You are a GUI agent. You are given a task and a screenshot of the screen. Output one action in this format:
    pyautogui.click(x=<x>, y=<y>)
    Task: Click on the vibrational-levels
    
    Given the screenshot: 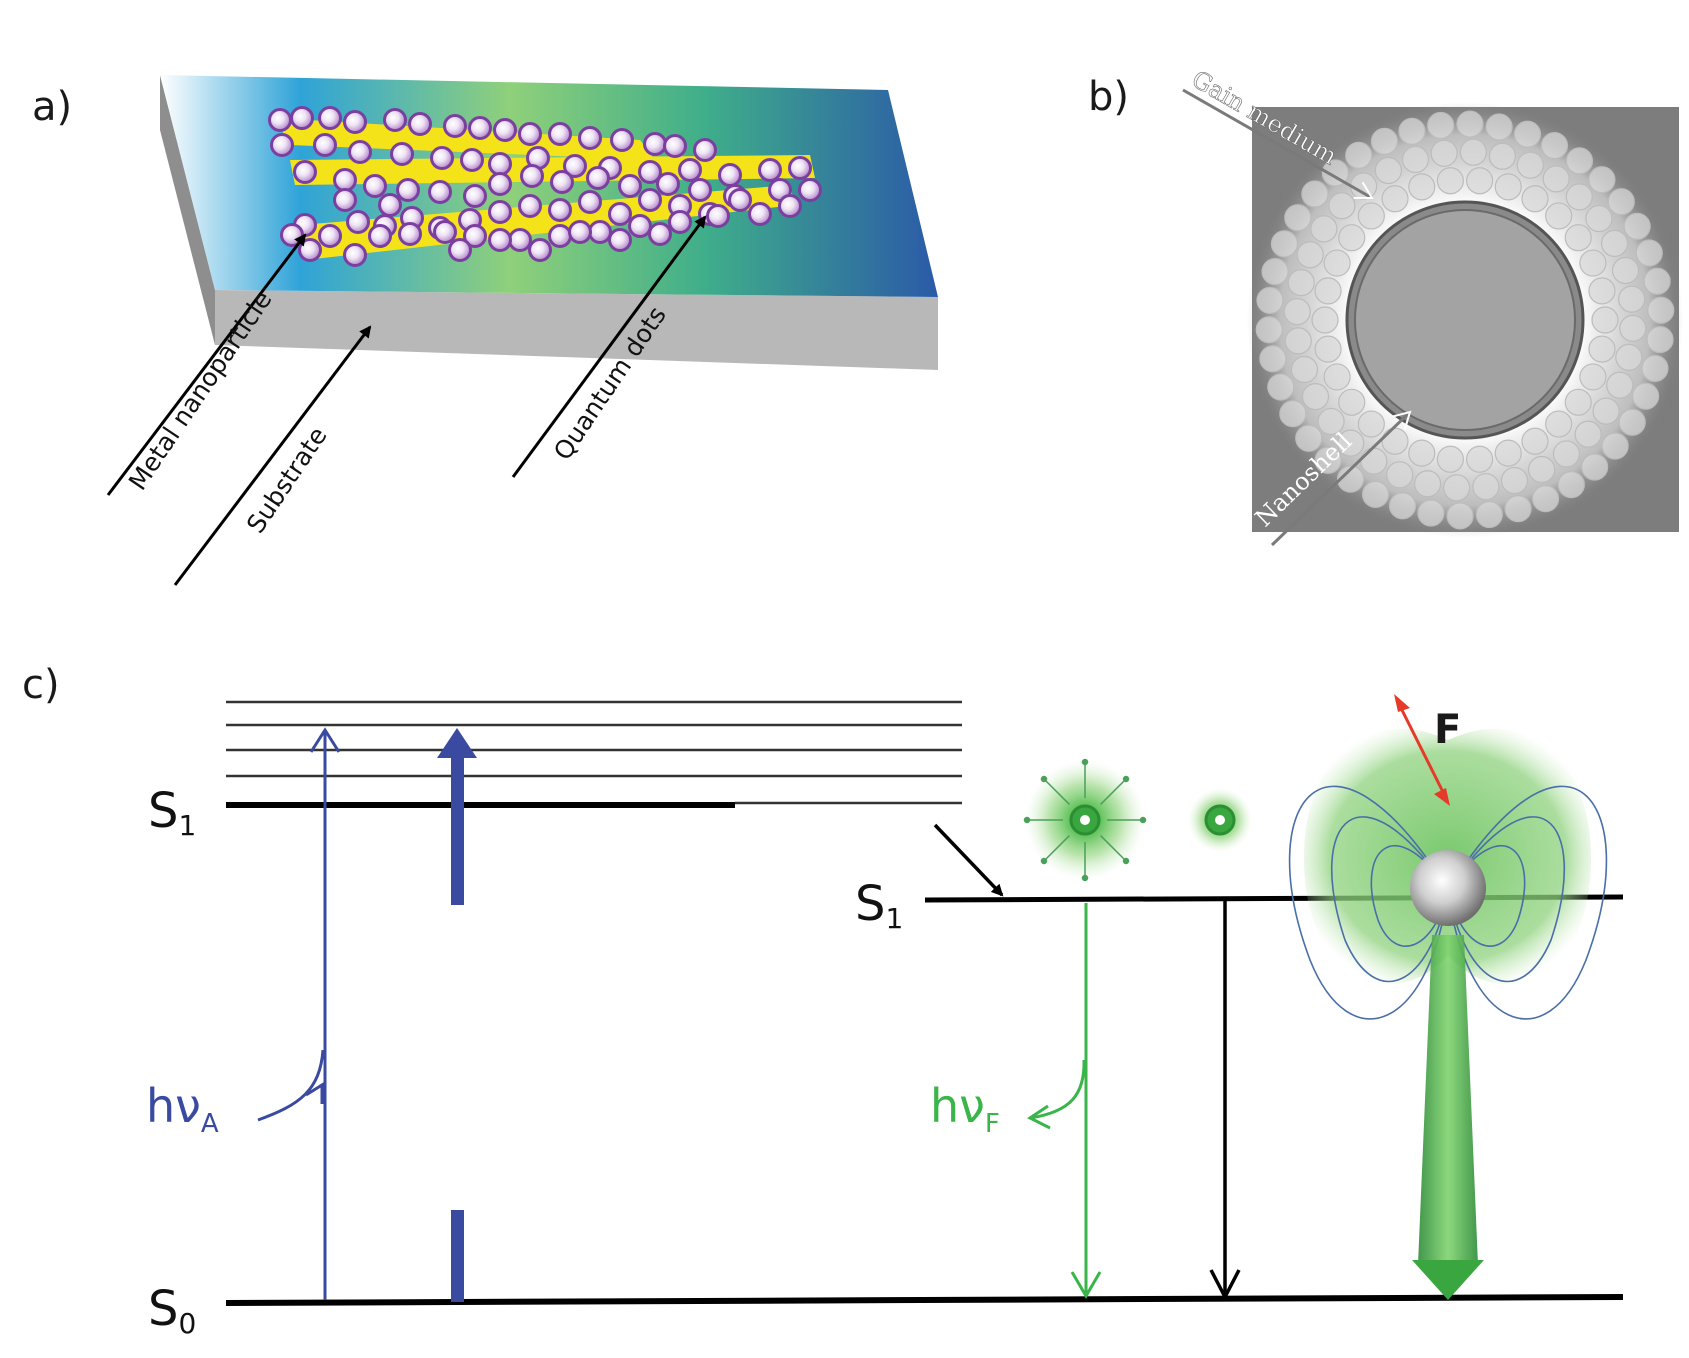 What is the action you would take?
    pyautogui.click(x=594, y=752)
    